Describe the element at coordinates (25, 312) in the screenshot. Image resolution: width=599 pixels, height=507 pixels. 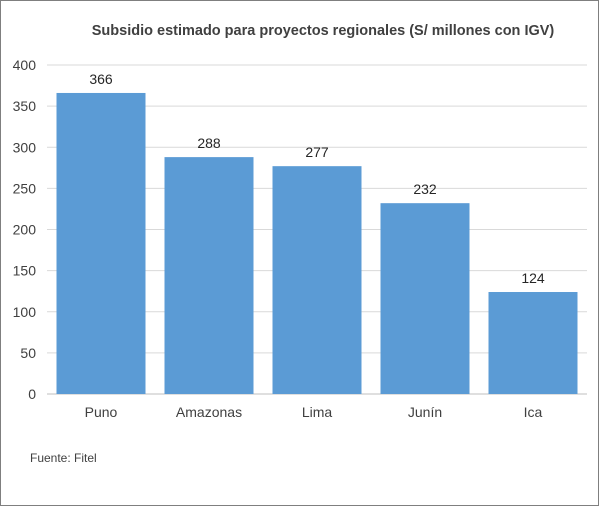
I see `y-tick-label: 100` at that location.